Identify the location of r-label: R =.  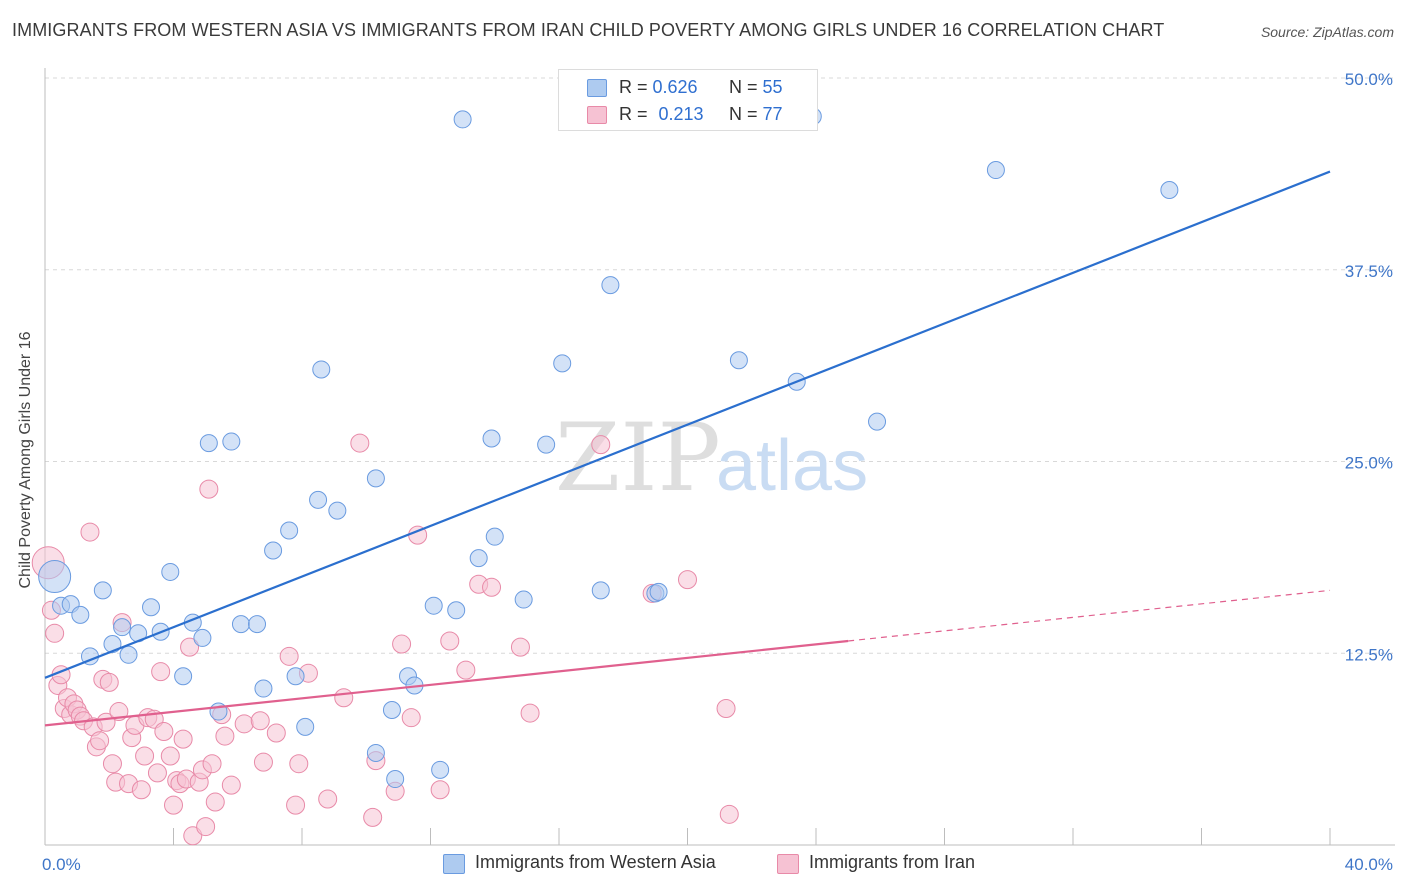
(636, 114).